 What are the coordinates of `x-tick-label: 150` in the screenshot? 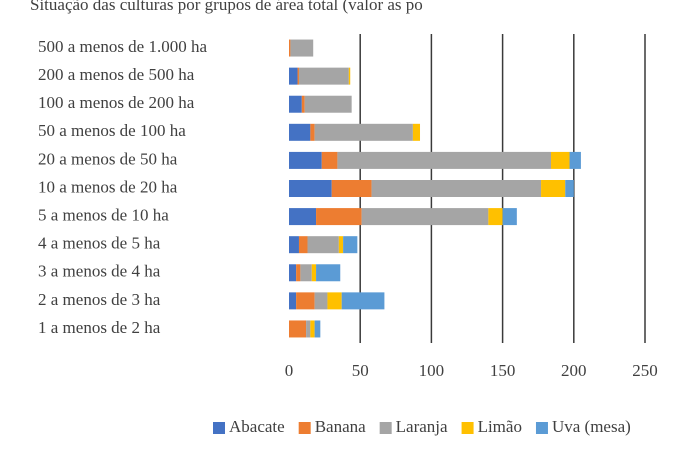 It's located at (503, 370).